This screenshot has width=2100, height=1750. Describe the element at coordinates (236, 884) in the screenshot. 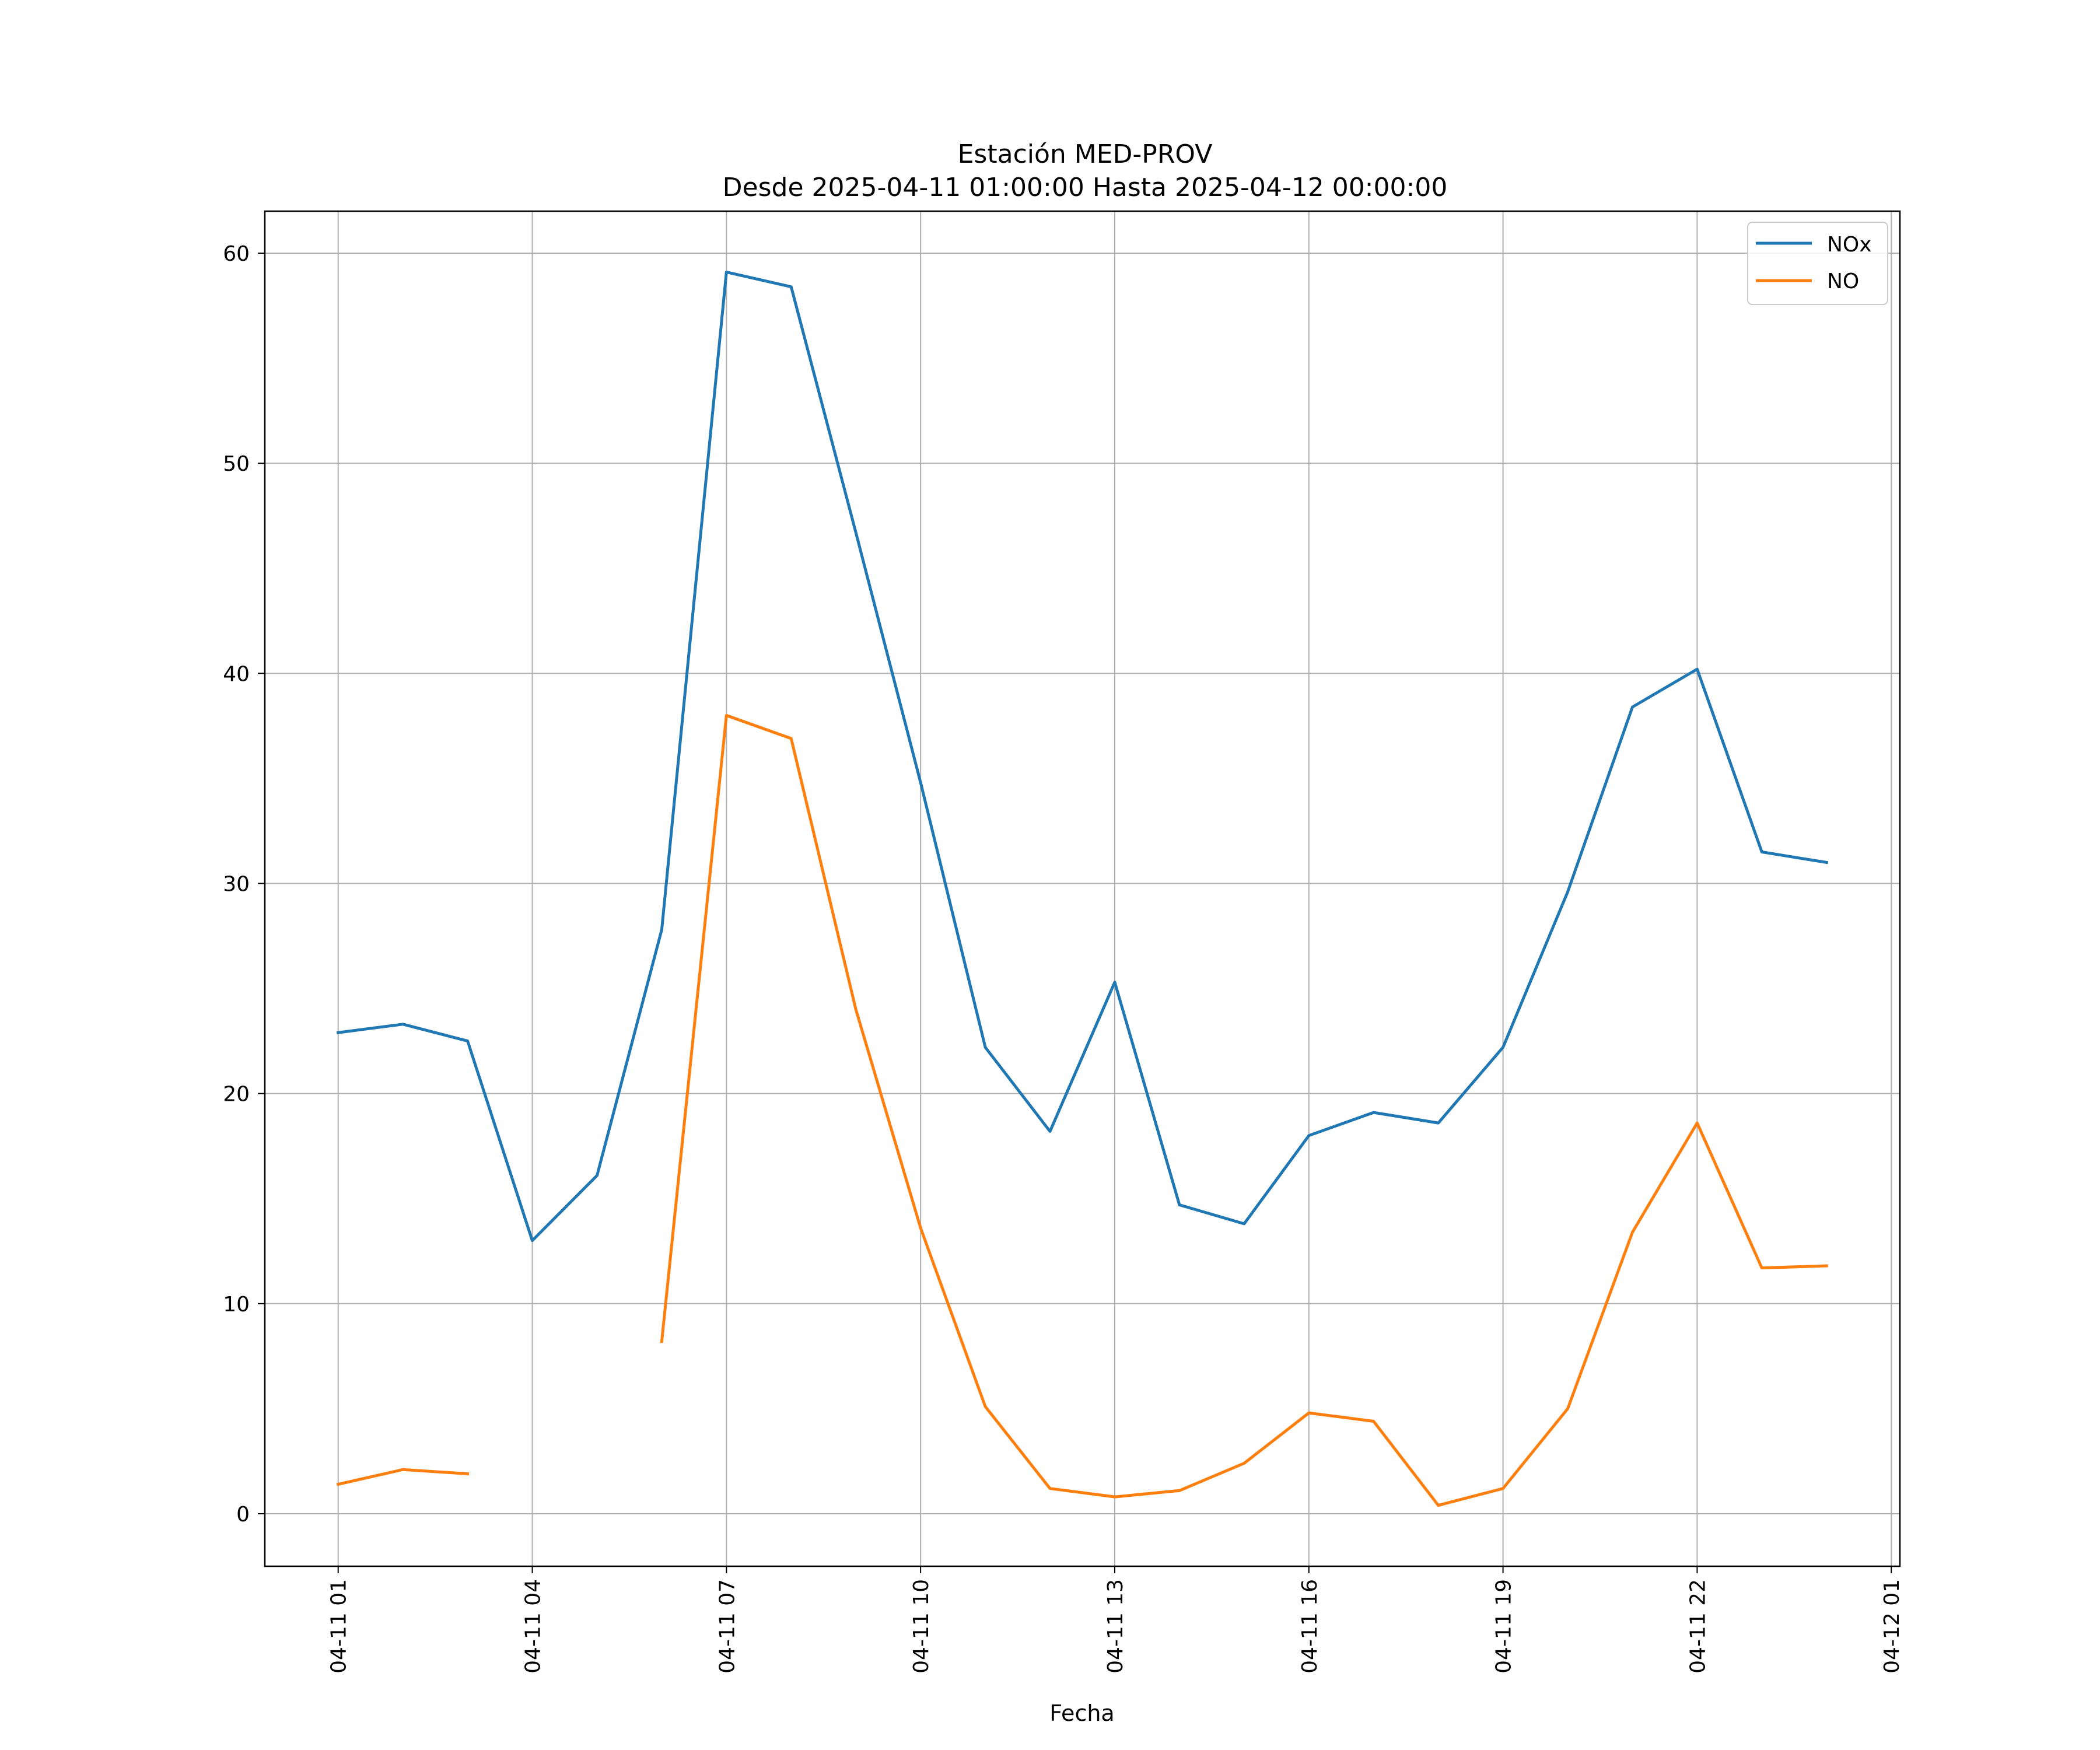

I see `y-tick-label: 30` at that location.